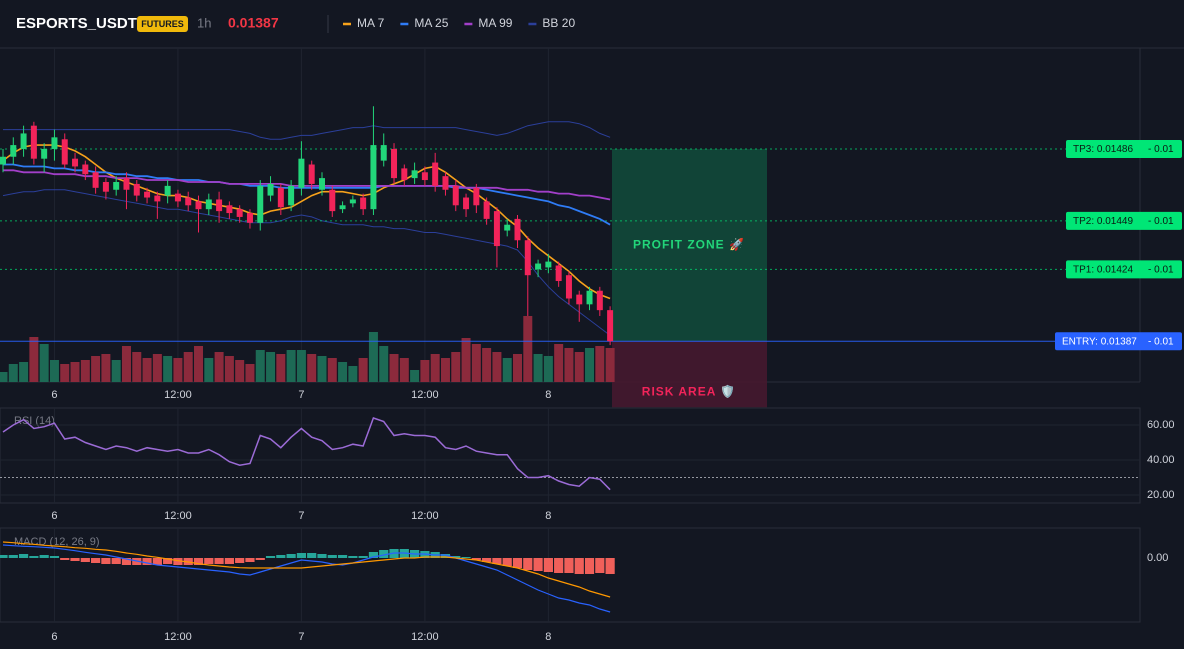 The image size is (1184, 649). I want to click on level-label: TP1: 0.01424, so click(1103, 270).